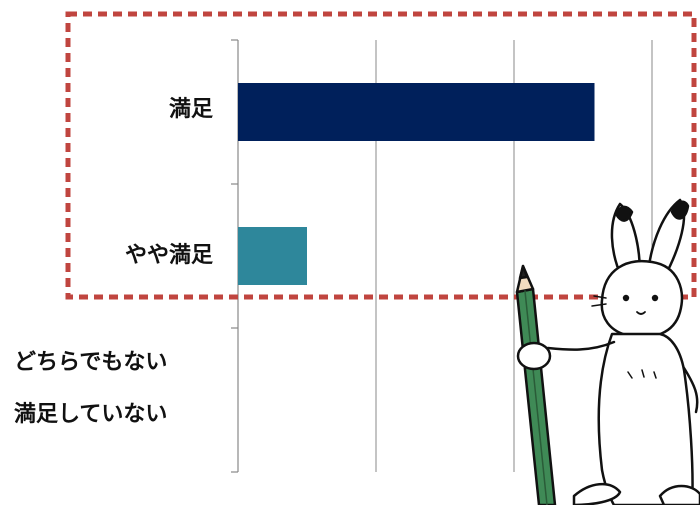 The height and width of the screenshot is (505, 700). Describe the element at coordinates (168, 255) in the screenshot. I see `category-label-somewhat-satisfied: やや満足` at that location.